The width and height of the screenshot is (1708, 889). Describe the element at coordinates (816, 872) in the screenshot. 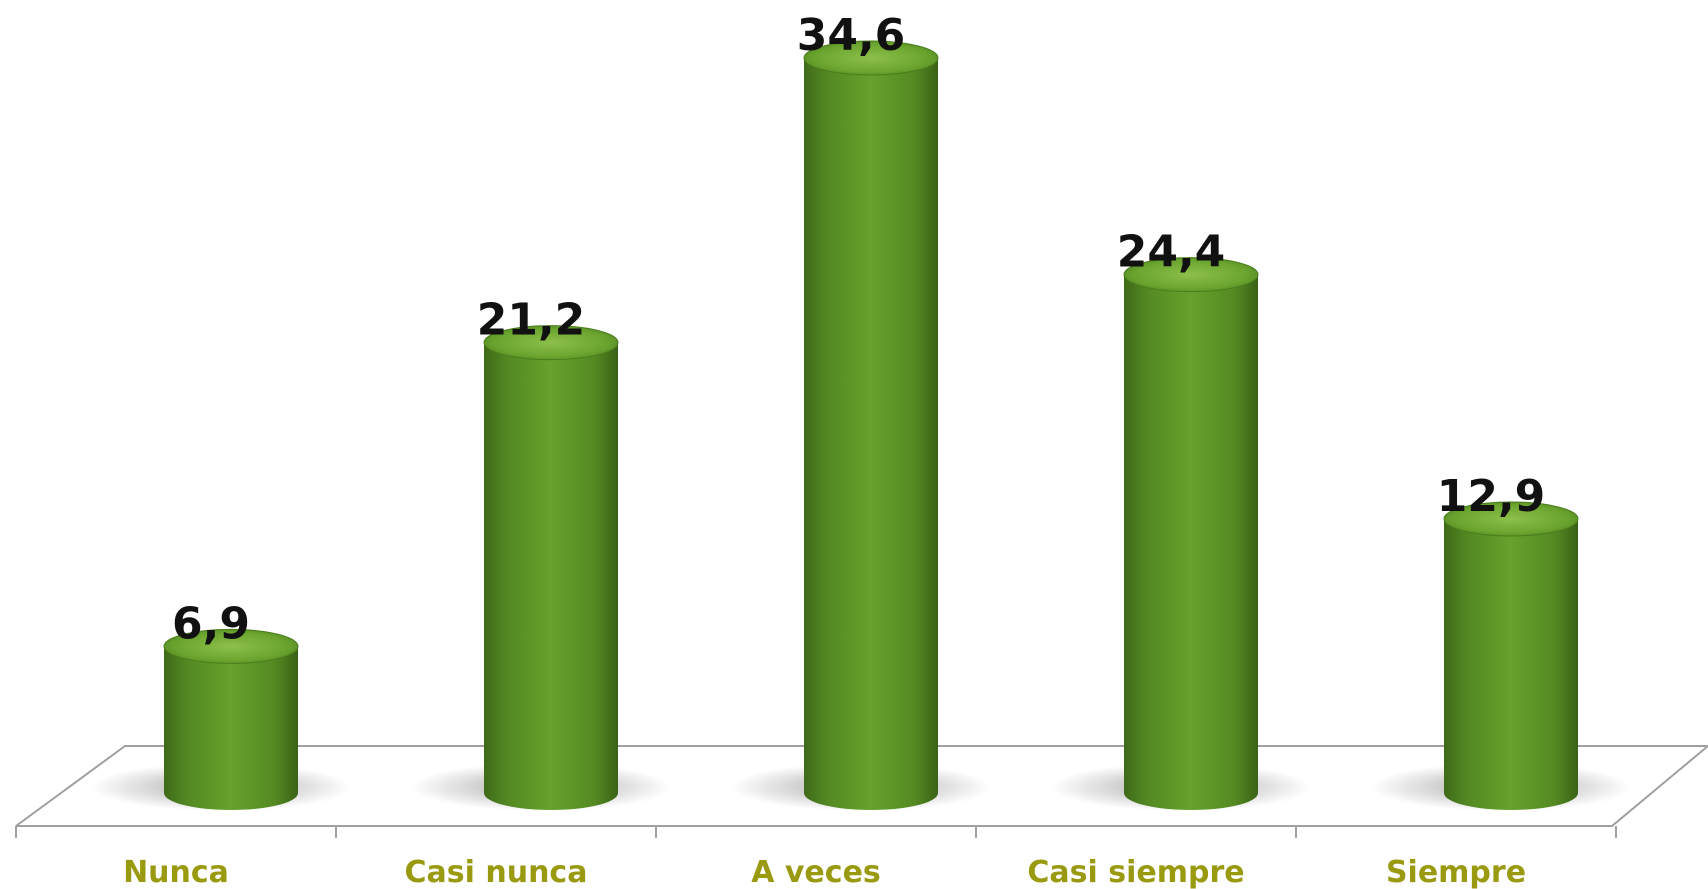

I see `category-label: A veces` at that location.